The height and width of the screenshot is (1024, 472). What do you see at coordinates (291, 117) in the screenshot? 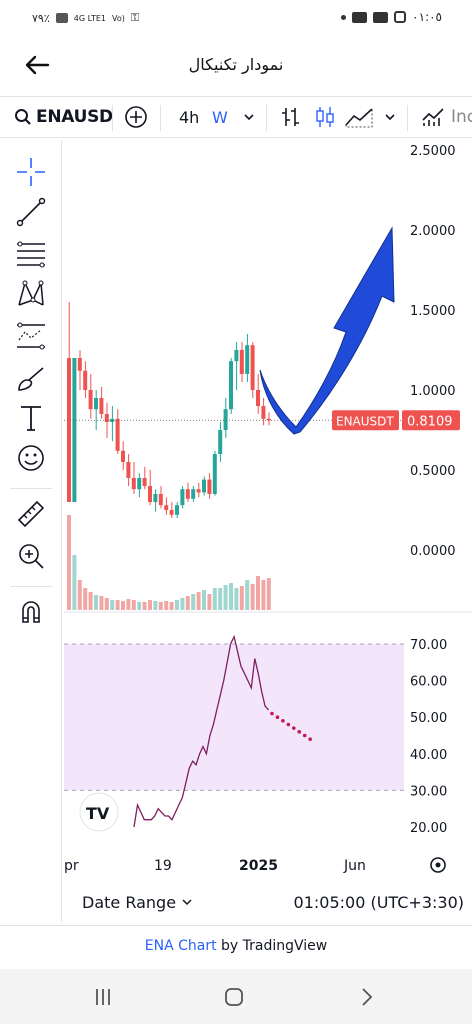
I see `bars-style-button` at bounding box center [291, 117].